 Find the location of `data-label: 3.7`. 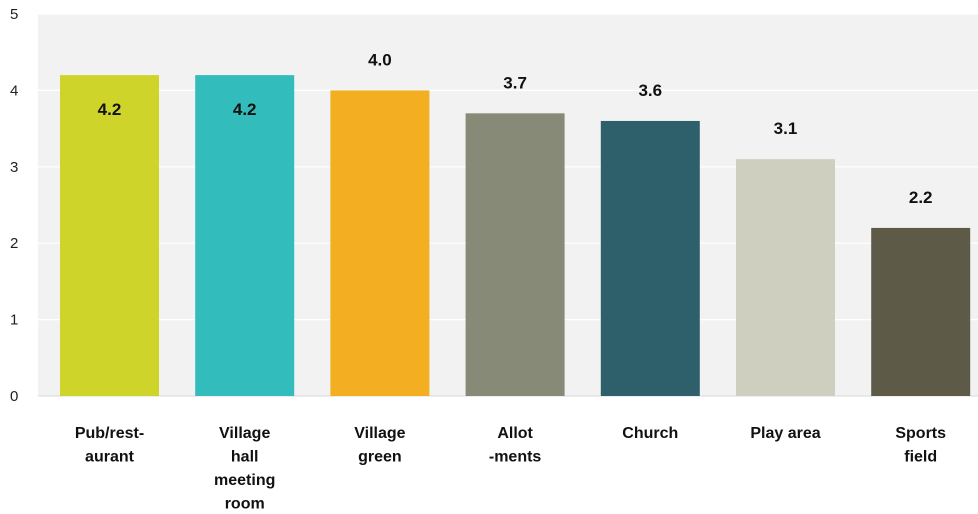

data-label: 3.7 is located at coordinates (515, 82).